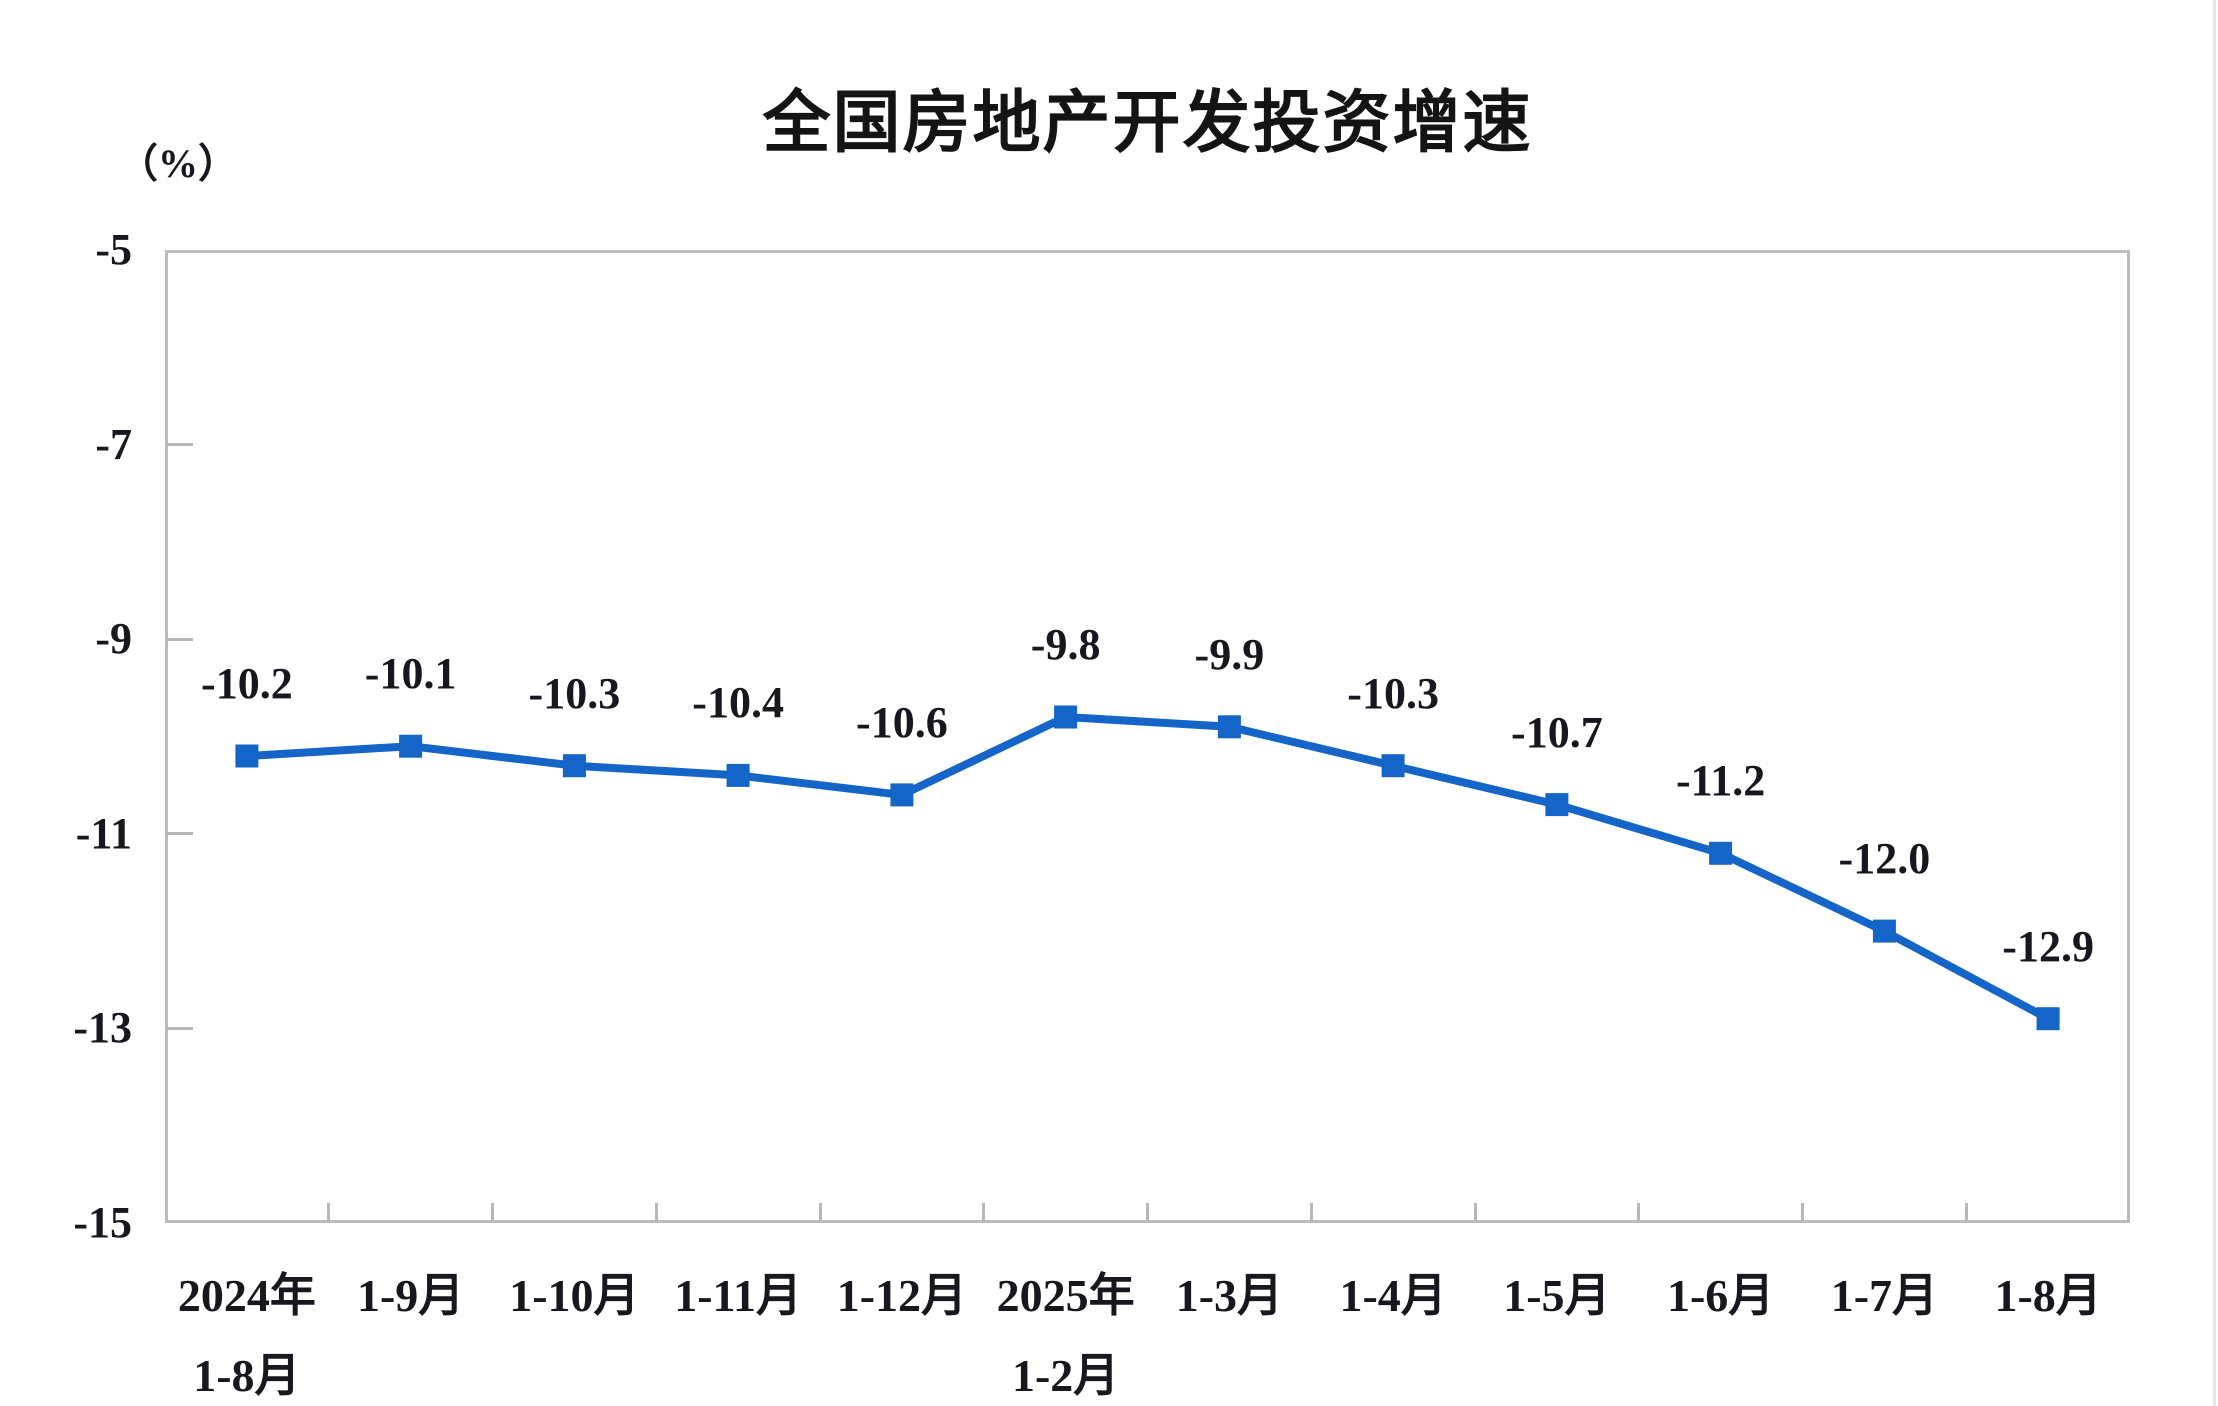 This screenshot has height=1406, width=2218. I want to click on x-tick-label-line: 1-3月, so click(1229, 1295).